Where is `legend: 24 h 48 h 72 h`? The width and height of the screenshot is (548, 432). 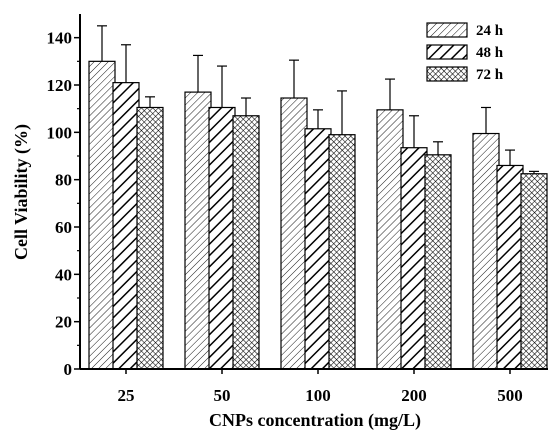 legend: 24 h 48 h 72 h is located at coordinates (465, 52).